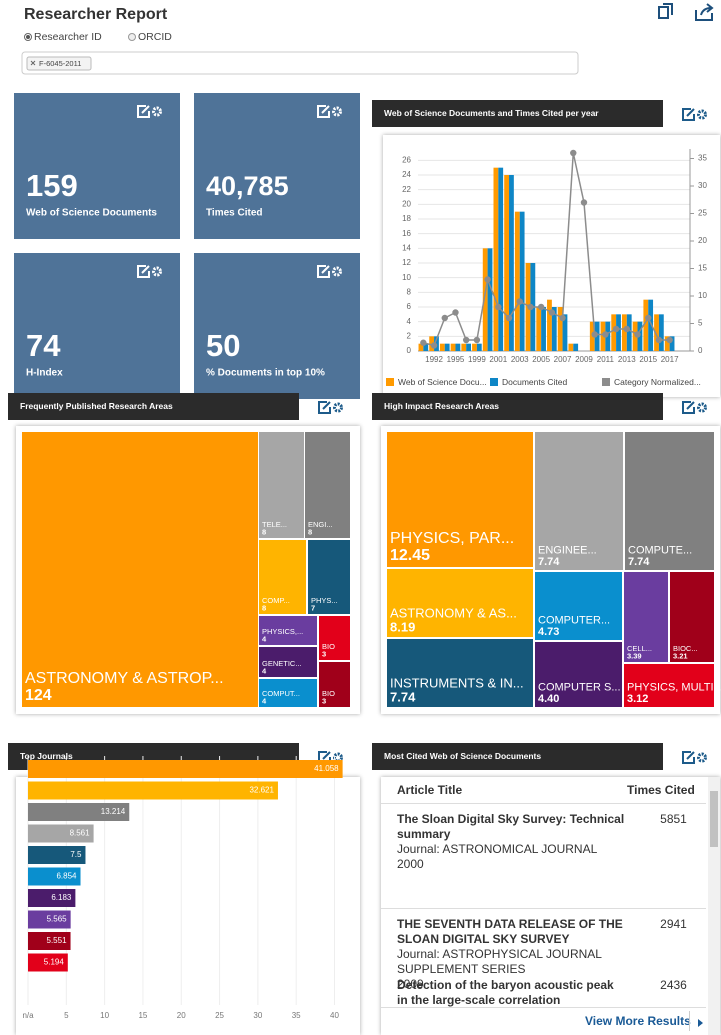  Describe the element at coordinates (702, 268) in the screenshot. I see `y2-tick-label: 15` at that location.